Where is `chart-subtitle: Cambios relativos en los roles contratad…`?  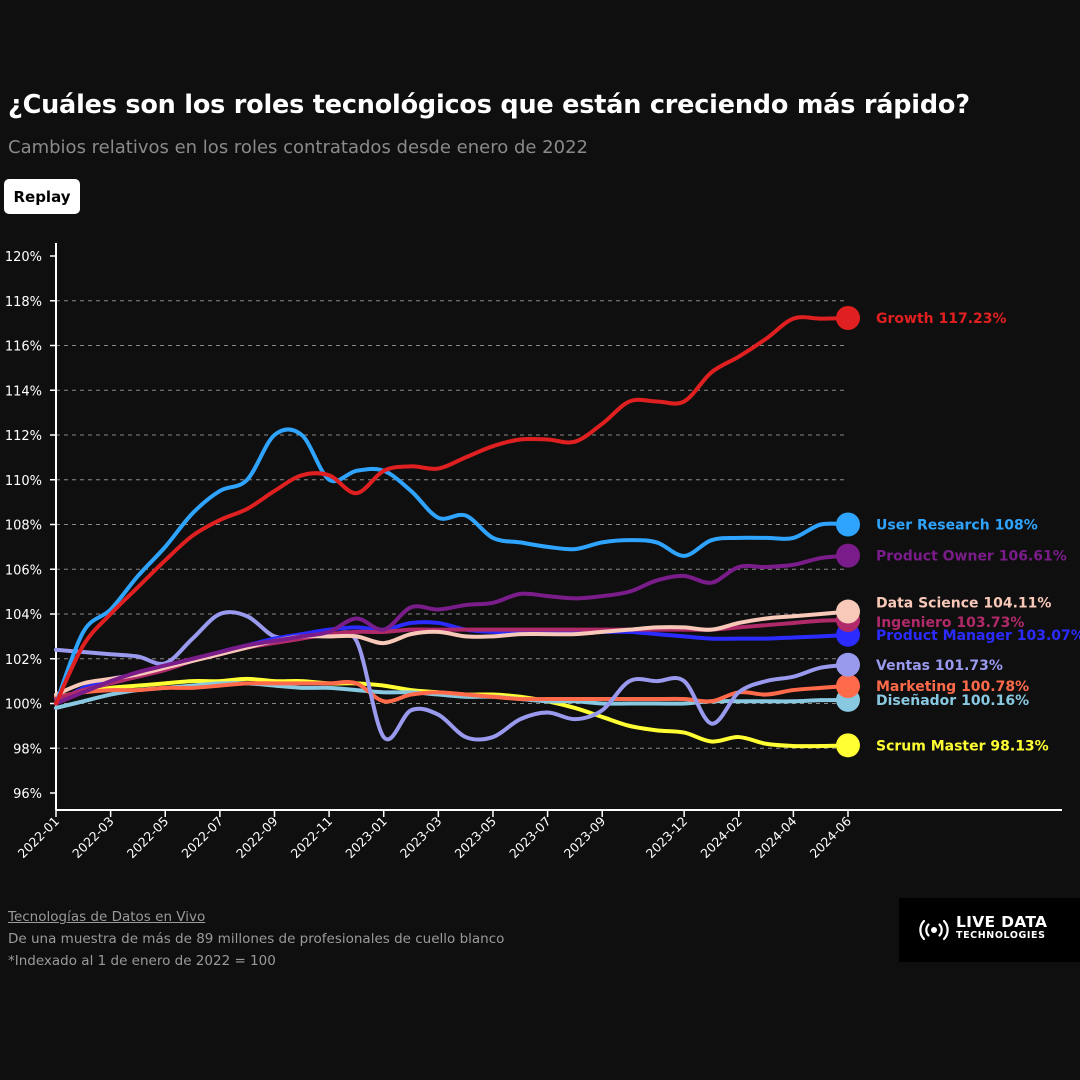
chart-subtitle: Cambios relativos en los roles contratad… is located at coordinates (298, 147).